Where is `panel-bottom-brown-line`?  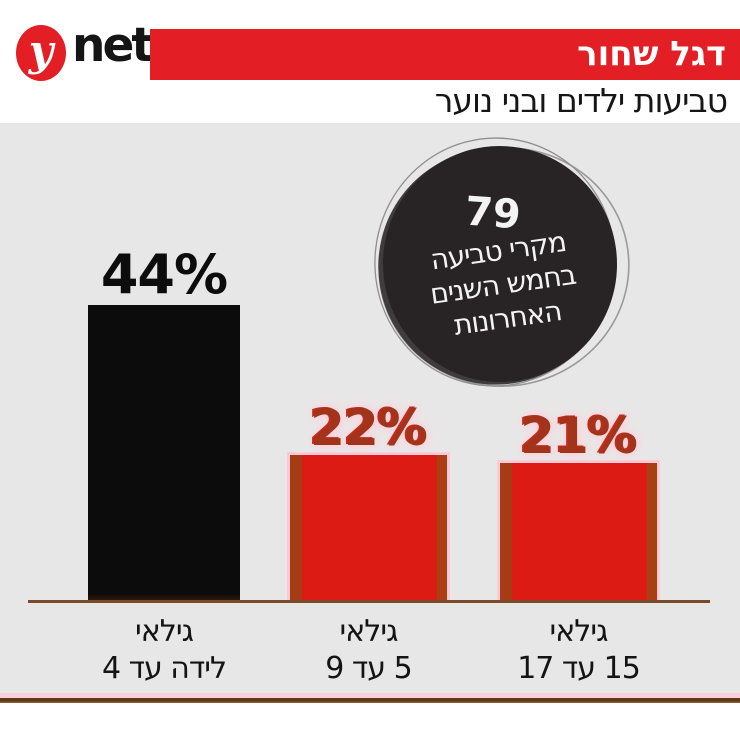
panel-bottom-brown-line is located at coordinates (370, 700).